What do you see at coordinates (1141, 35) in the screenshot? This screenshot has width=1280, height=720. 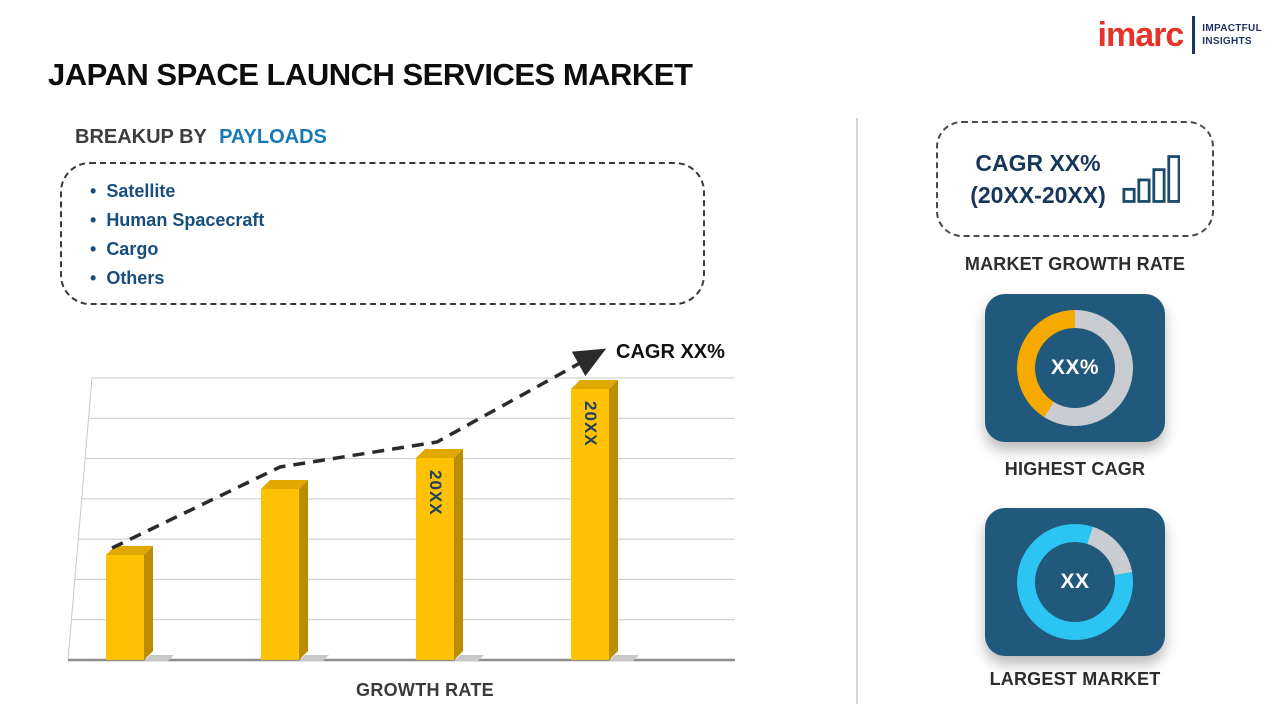 I see `imarc-logo-wordmark: imarc` at bounding box center [1141, 35].